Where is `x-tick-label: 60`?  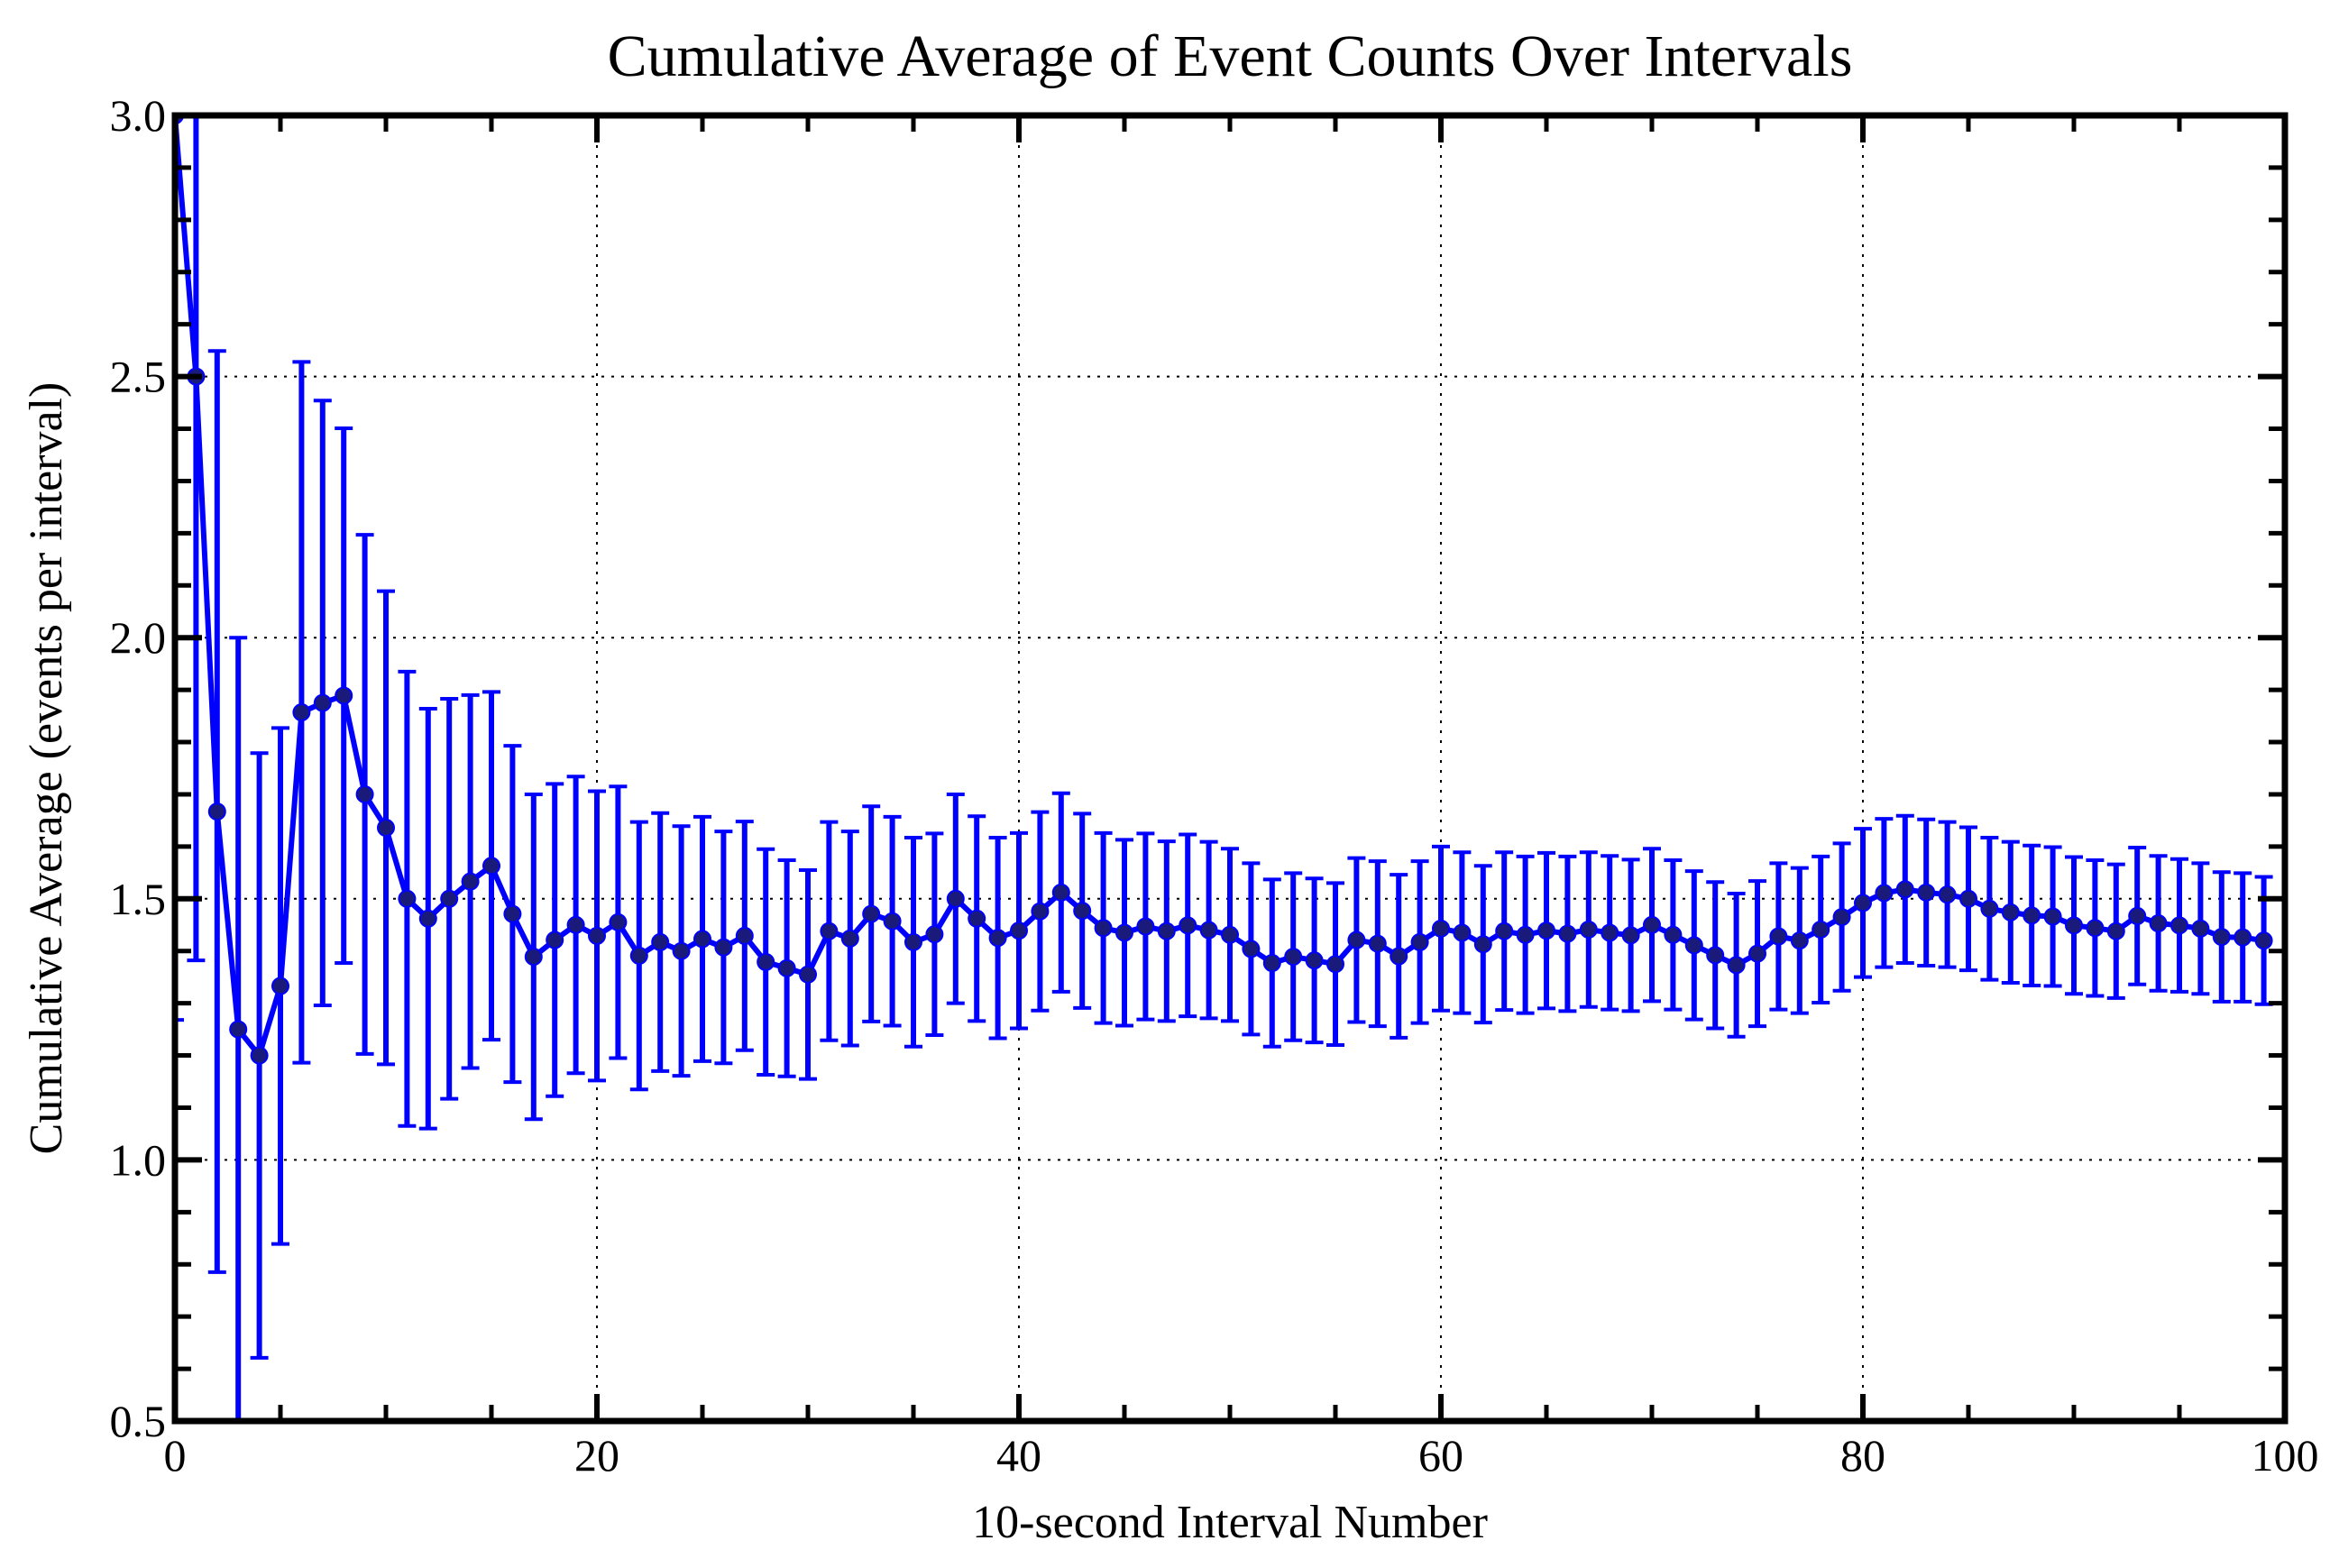
x-tick-label: 60 is located at coordinates (1440, 1455).